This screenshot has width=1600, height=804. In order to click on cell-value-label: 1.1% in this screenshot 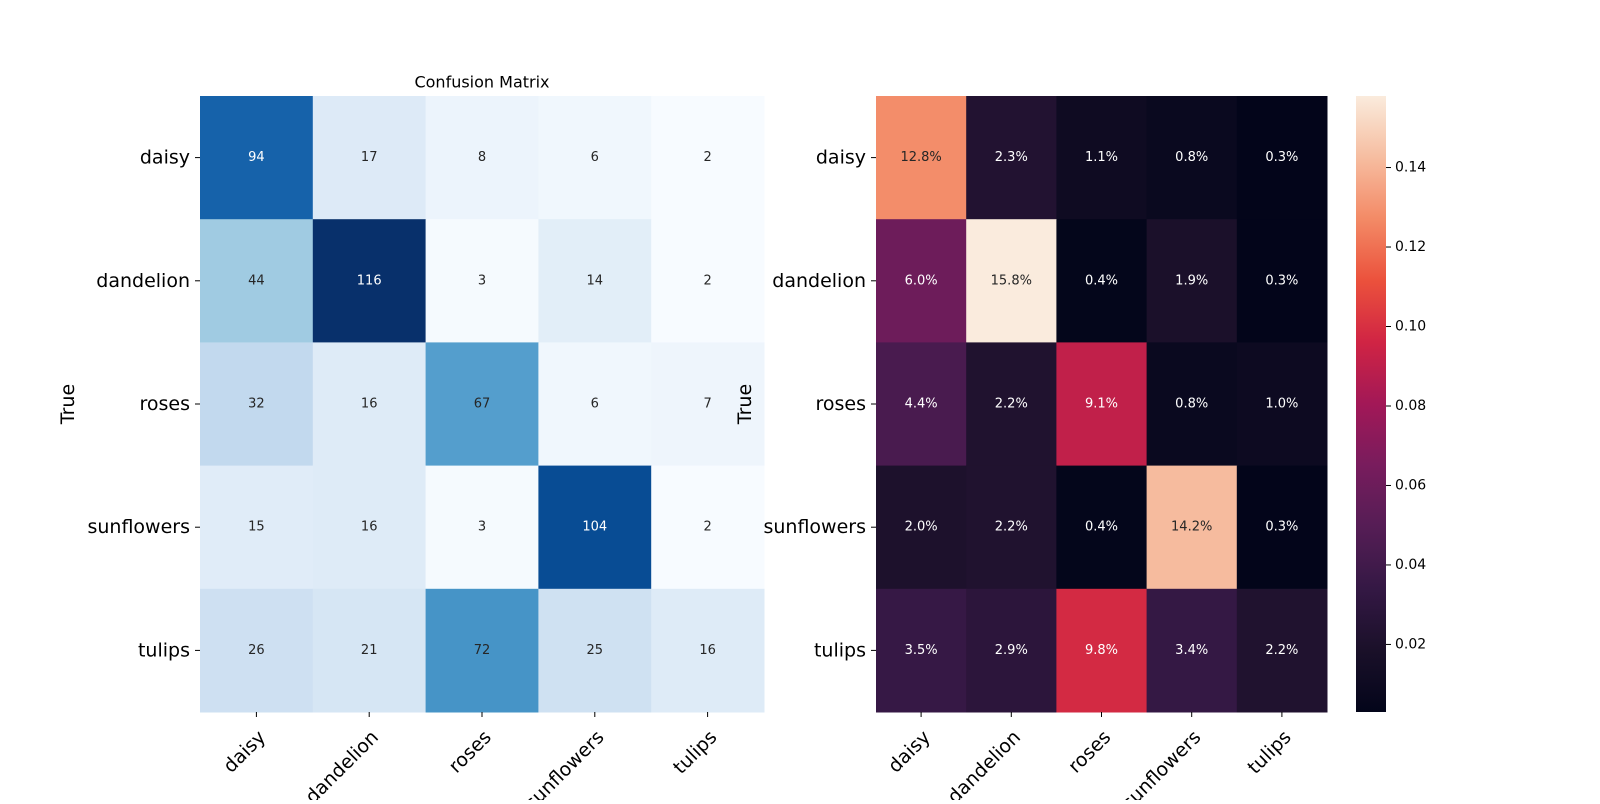, I will do `click(1101, 157)`.